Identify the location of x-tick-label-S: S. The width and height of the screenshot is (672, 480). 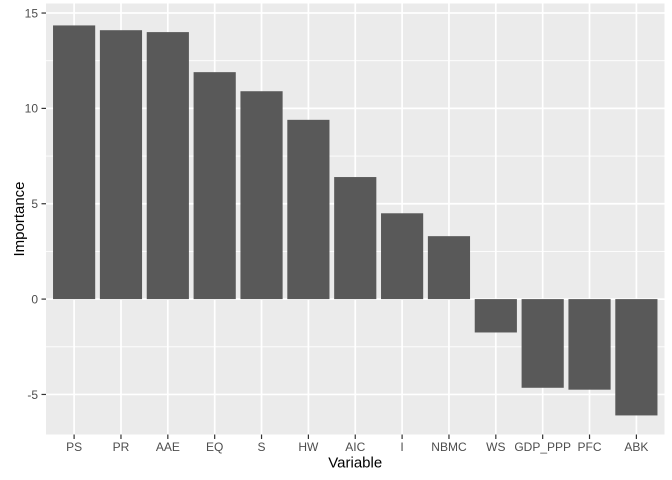
(262, 447).